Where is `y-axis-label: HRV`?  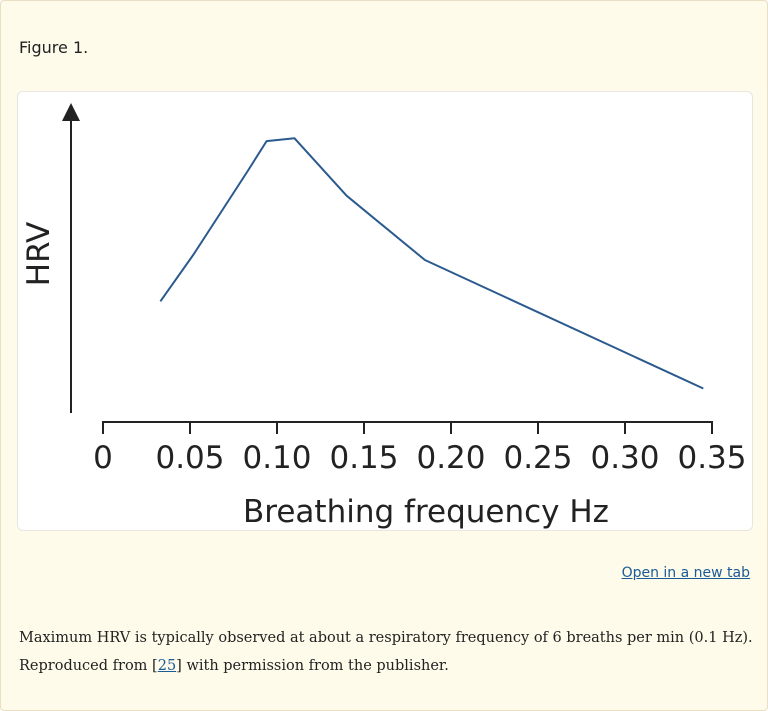 y-axis-label: HRV is located at coordinates (39, 254).